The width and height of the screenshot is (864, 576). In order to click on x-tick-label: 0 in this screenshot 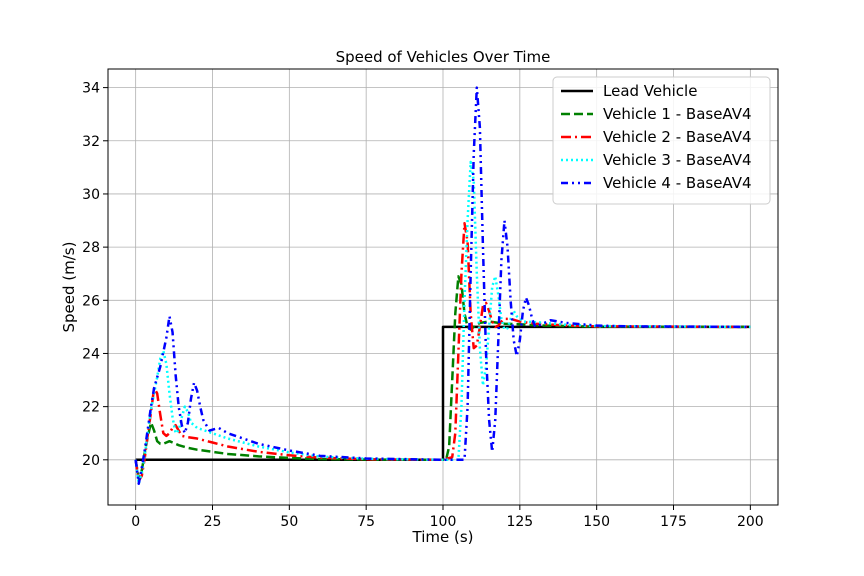, I will do `click(135, 522)`.